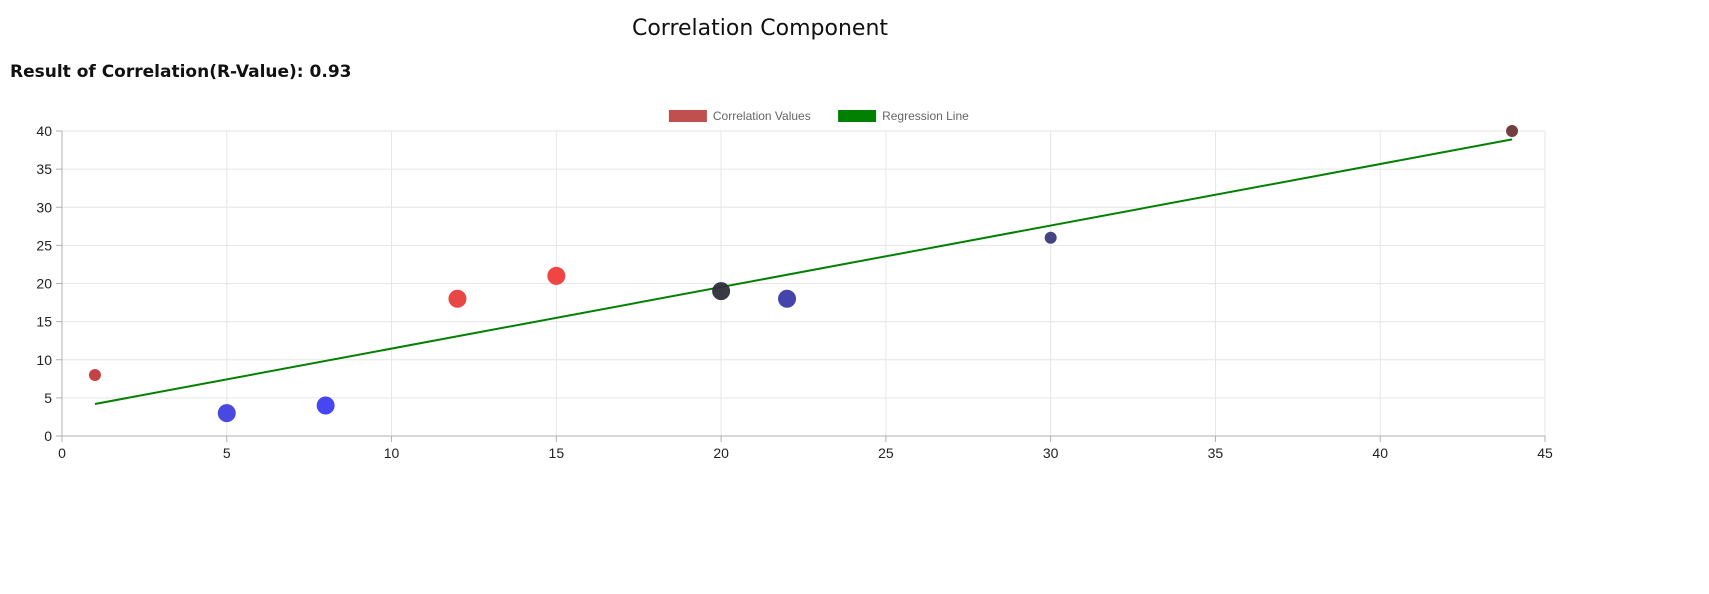  What do you see at coordinates (1380, 453) in the screenshot?
I see `x-tick-label: 40` at bounding box center [1380, 453].